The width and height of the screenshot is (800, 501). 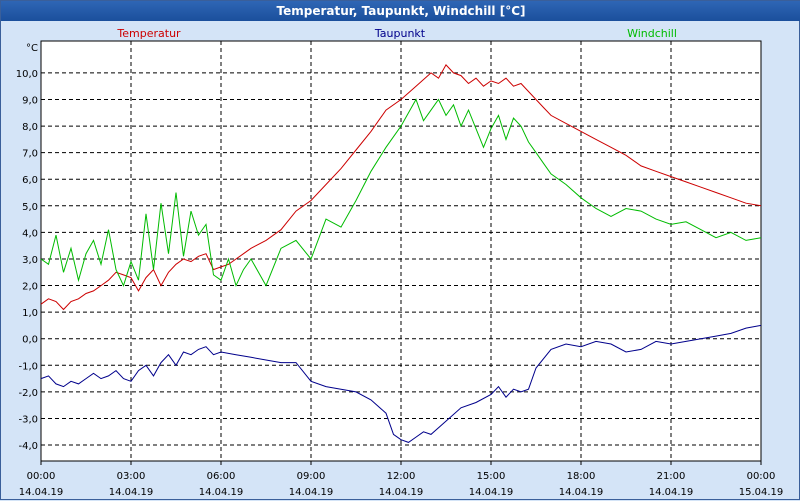 What do you see at coordinates (30, 127) in the screenshot?
I see `y-tick-label: 8,0` at bounding box center [30, 127].